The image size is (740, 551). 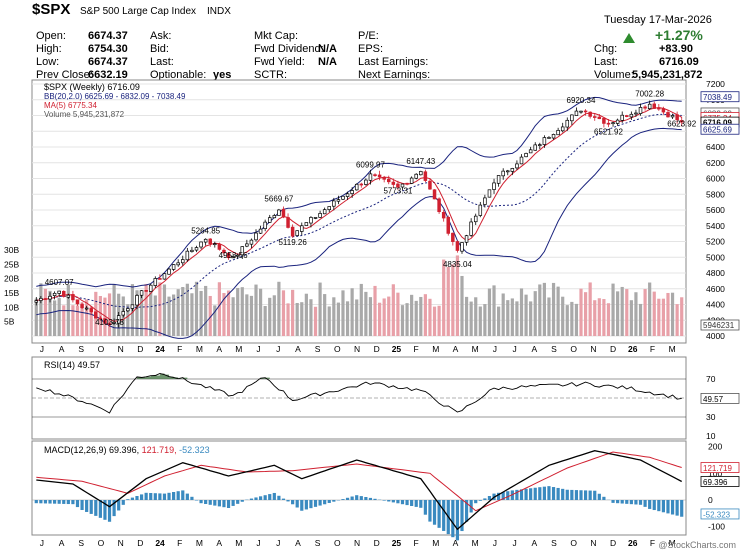 What do you see at coordinates (203, 376) in the screenshot?
I see `rsi-overbought-fill` at bounding box center [203, 376].